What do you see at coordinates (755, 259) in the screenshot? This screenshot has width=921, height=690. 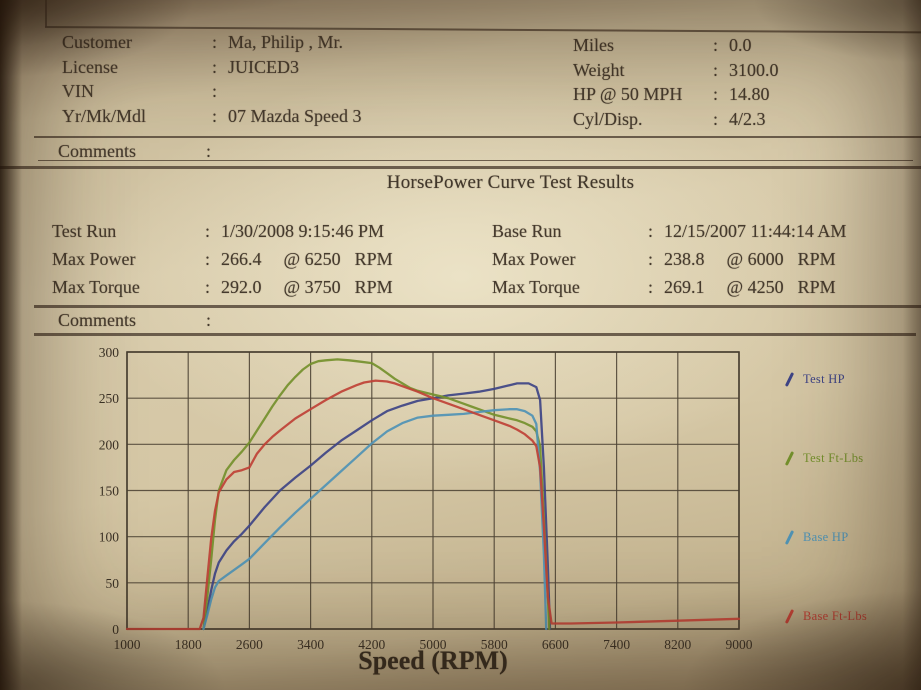 I see `field-at-rpm: @ 6000` at bounding box center [755, 259].